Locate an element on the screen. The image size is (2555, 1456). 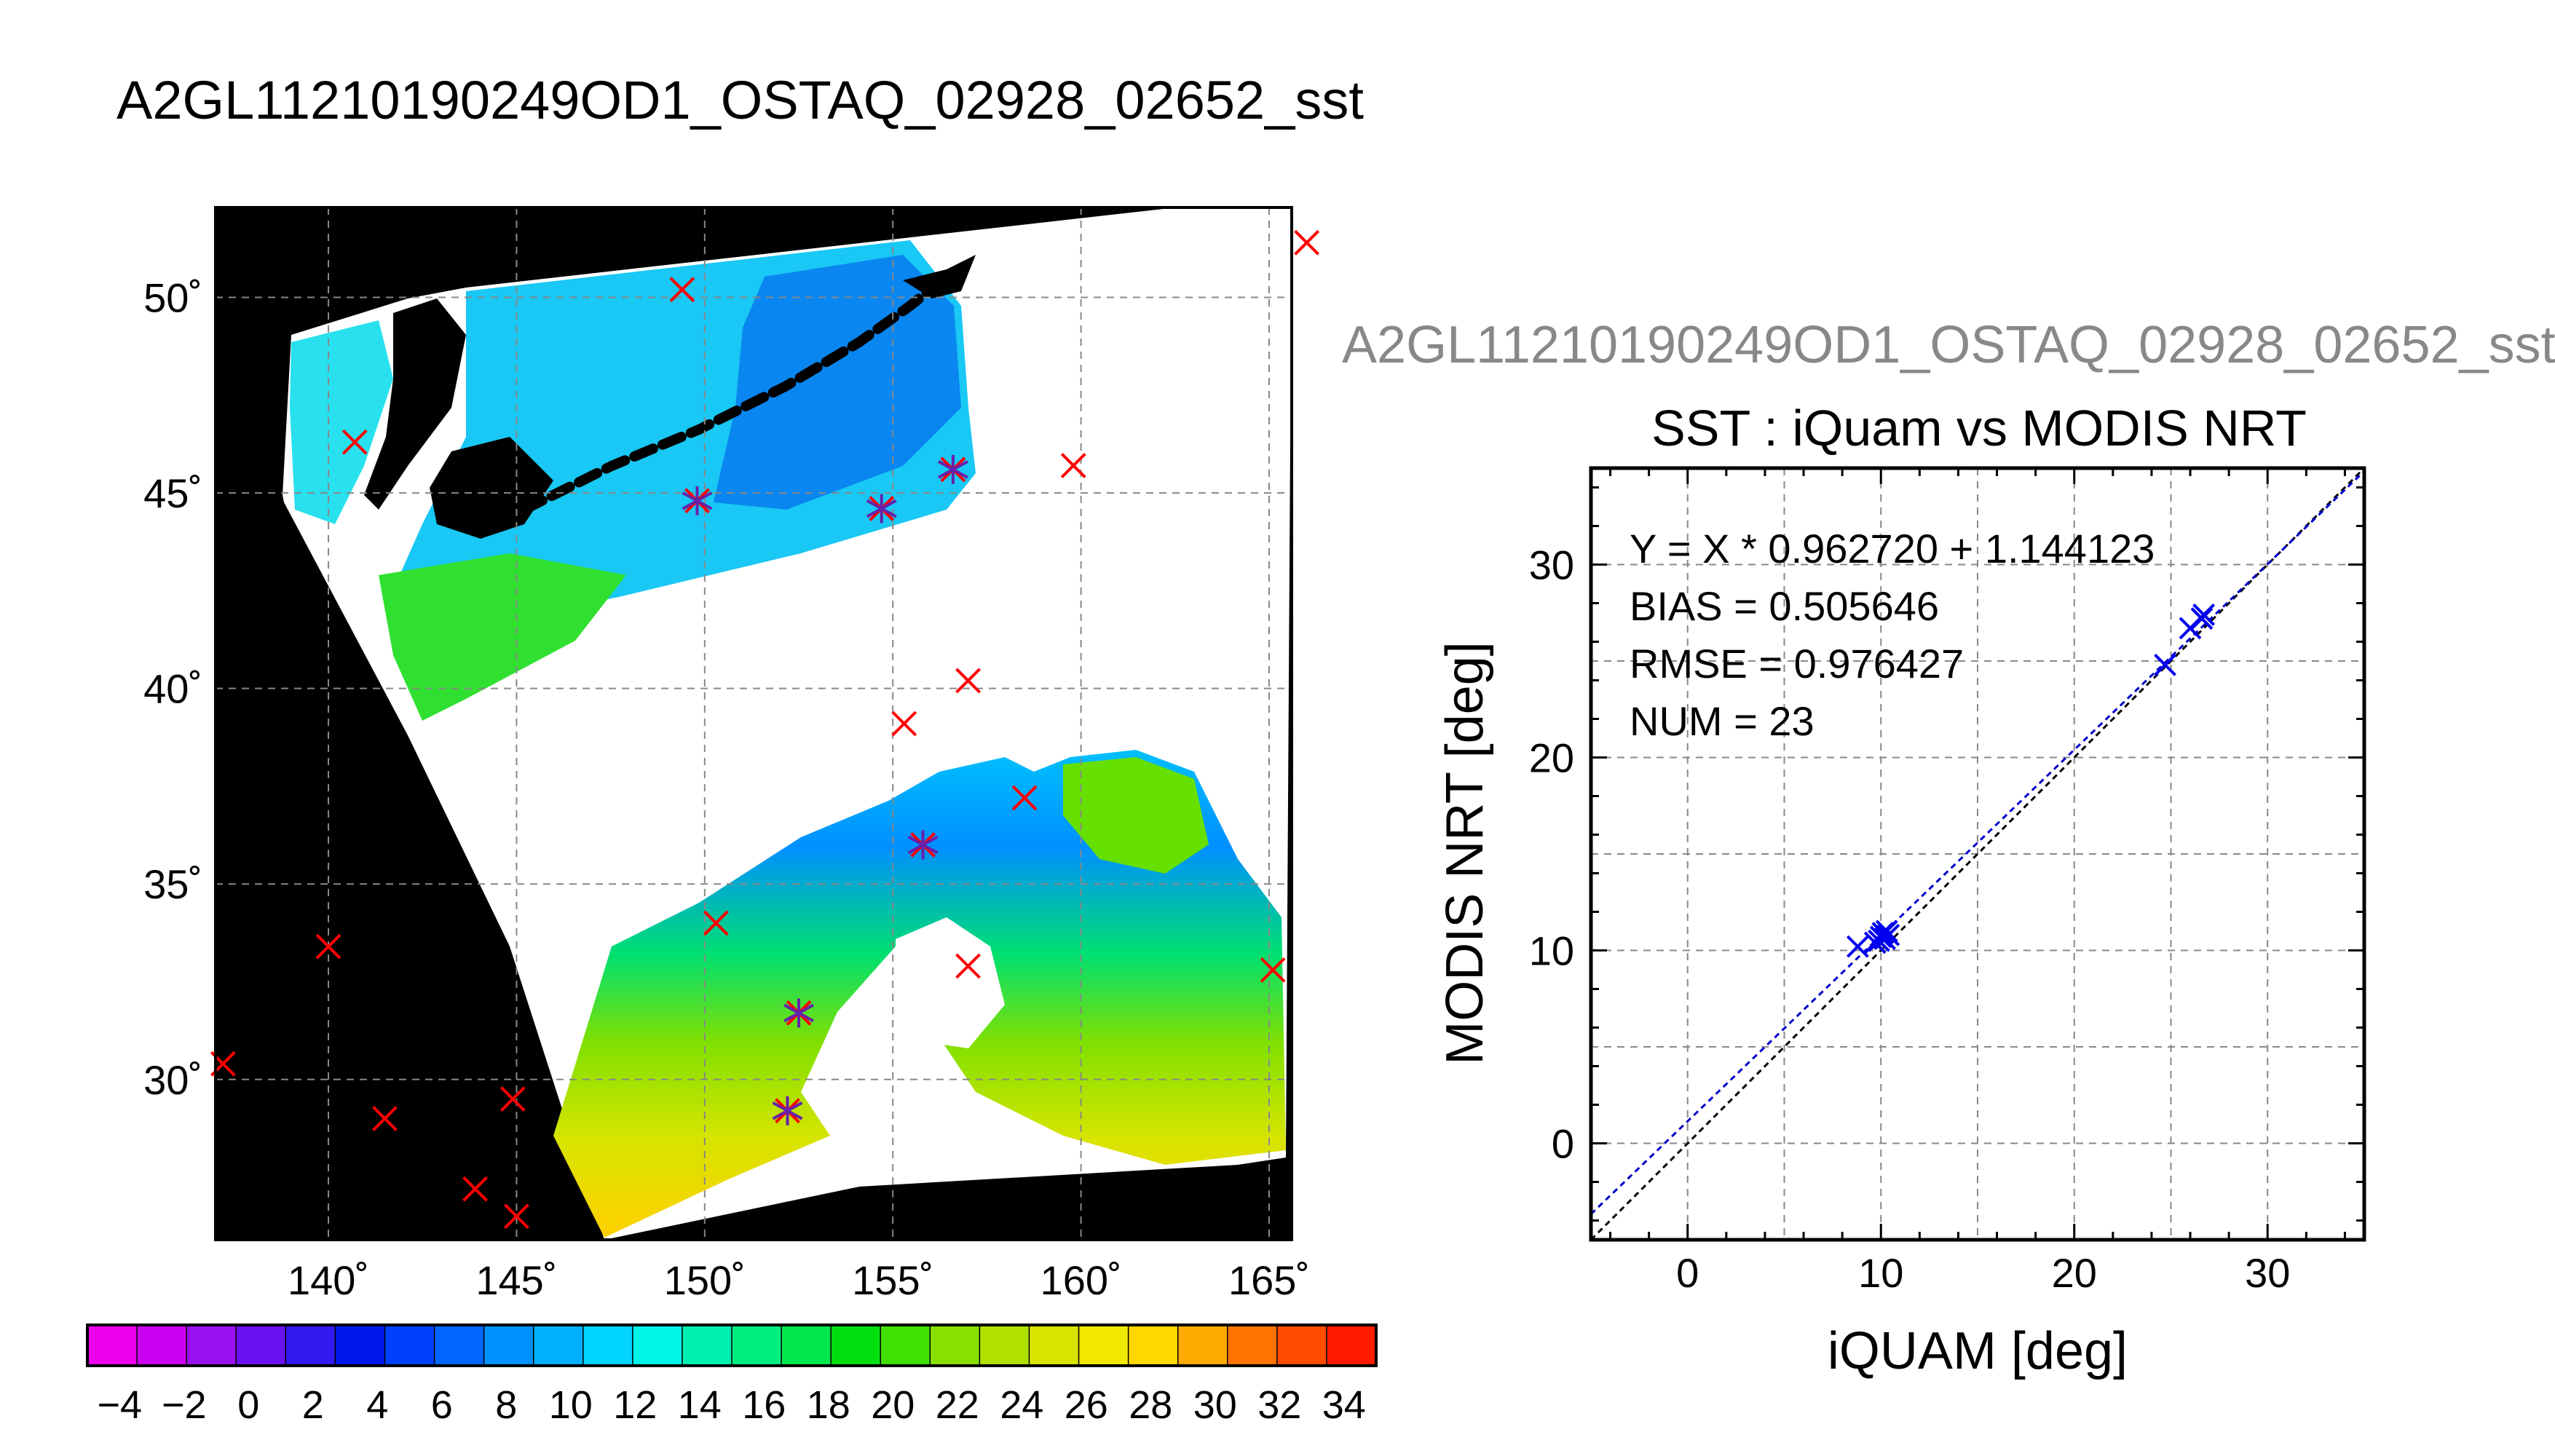
map-y-tick-label: 40˚ is located at coordinates (172, 689).